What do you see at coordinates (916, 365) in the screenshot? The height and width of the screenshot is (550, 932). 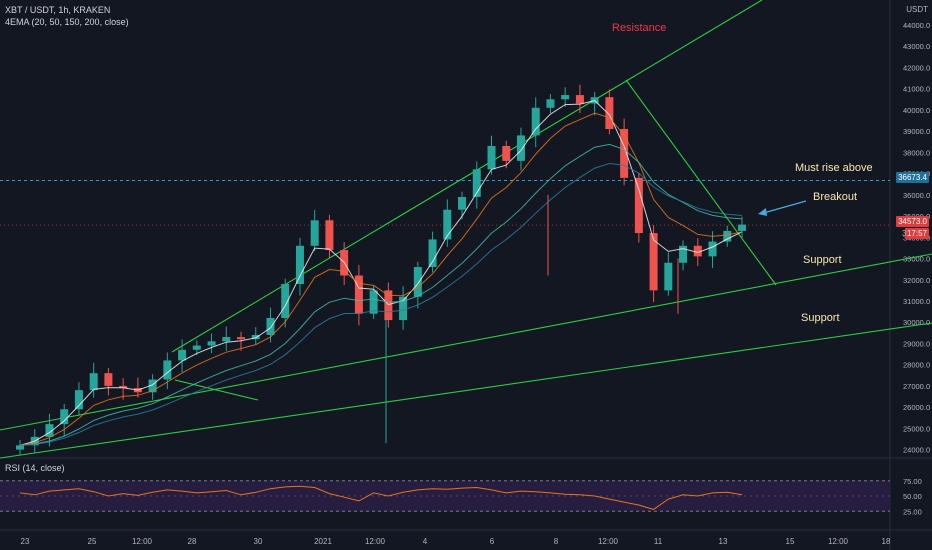 I see `price-tick-label: 28000.0` at bounding box center [916, 365].